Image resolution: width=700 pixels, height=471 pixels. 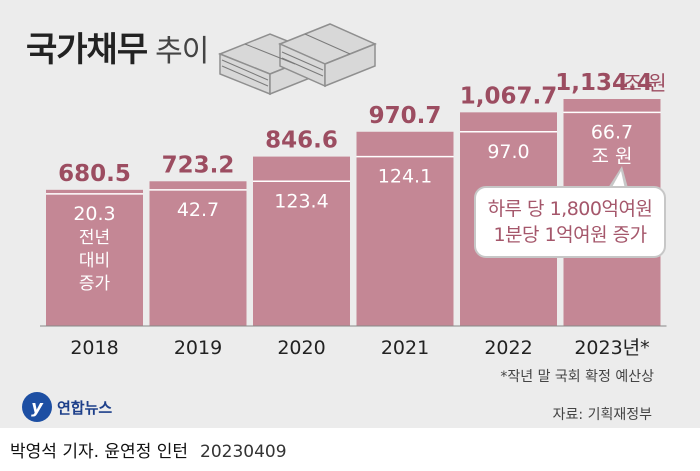 What do you see at coordinates (243, 452) in the screenshot?
I see `credit-date: 20230409` at bounding box center [243, 452].